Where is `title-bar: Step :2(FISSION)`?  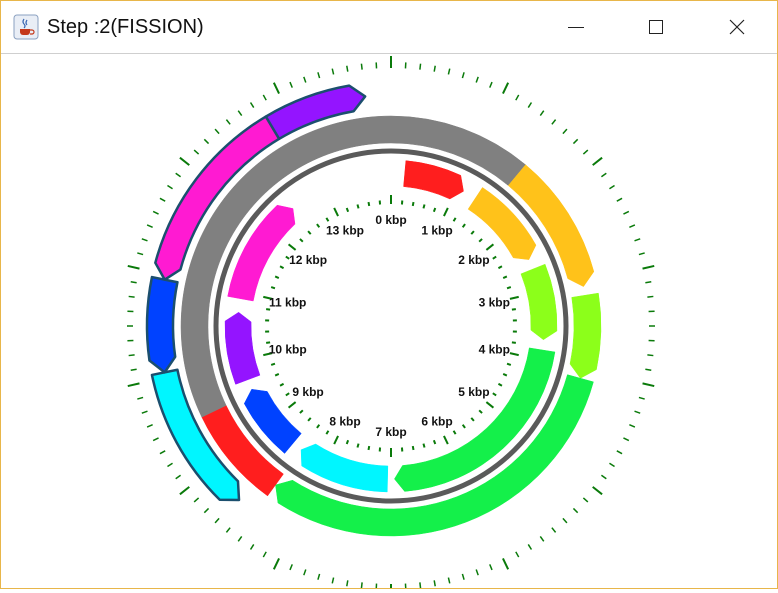
title-bar: Step :2(FISSION) is located at coordinates (389, 27).